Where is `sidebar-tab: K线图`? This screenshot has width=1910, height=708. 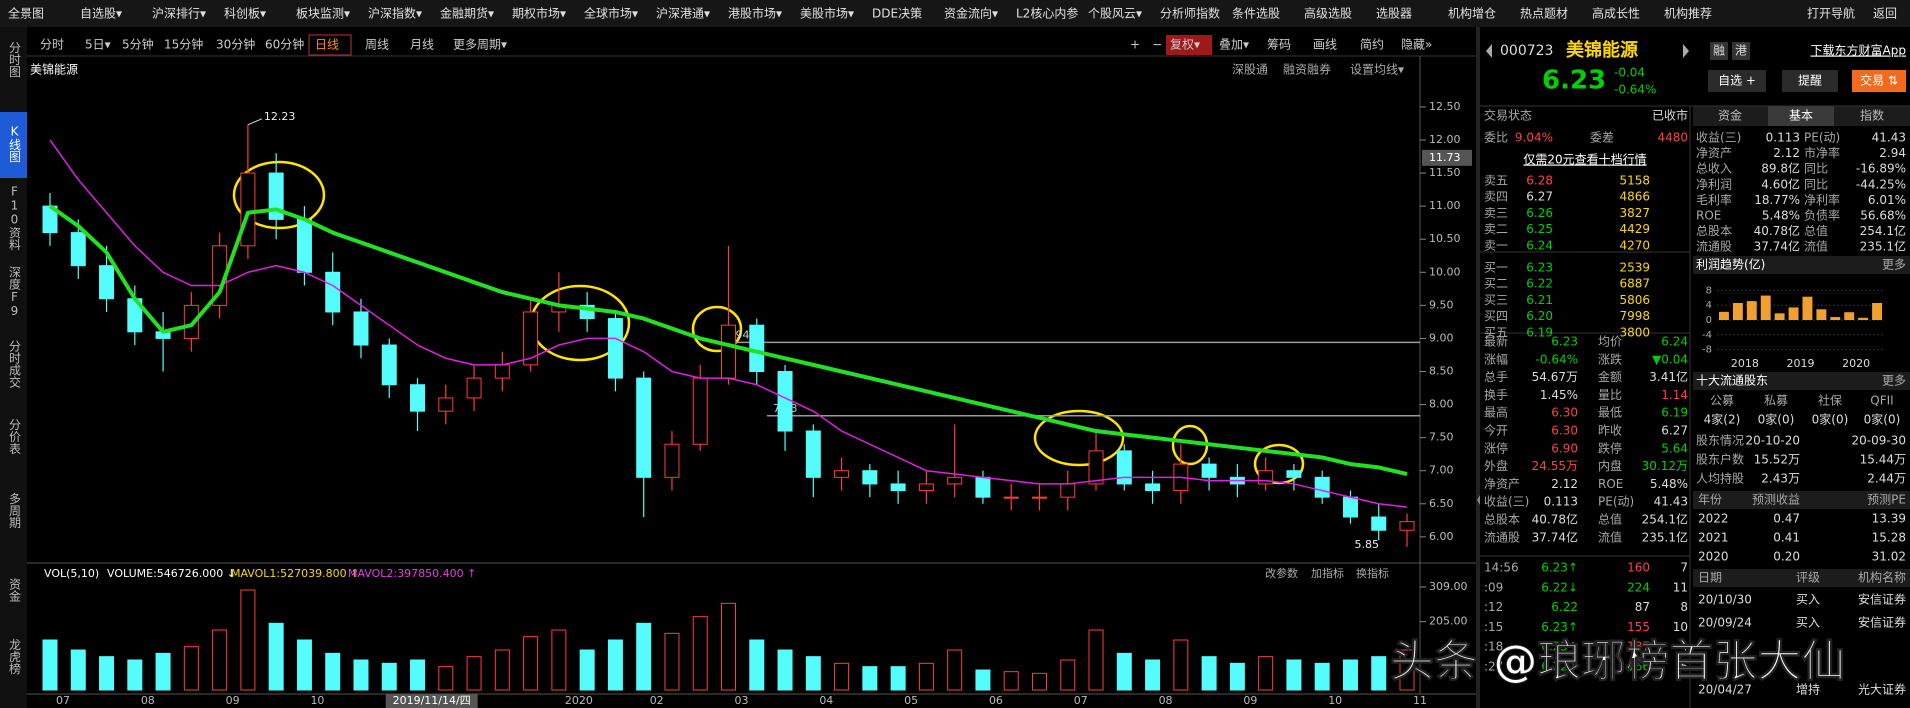
sidebar-tab: K线图 is located at coordinates (15, 144).